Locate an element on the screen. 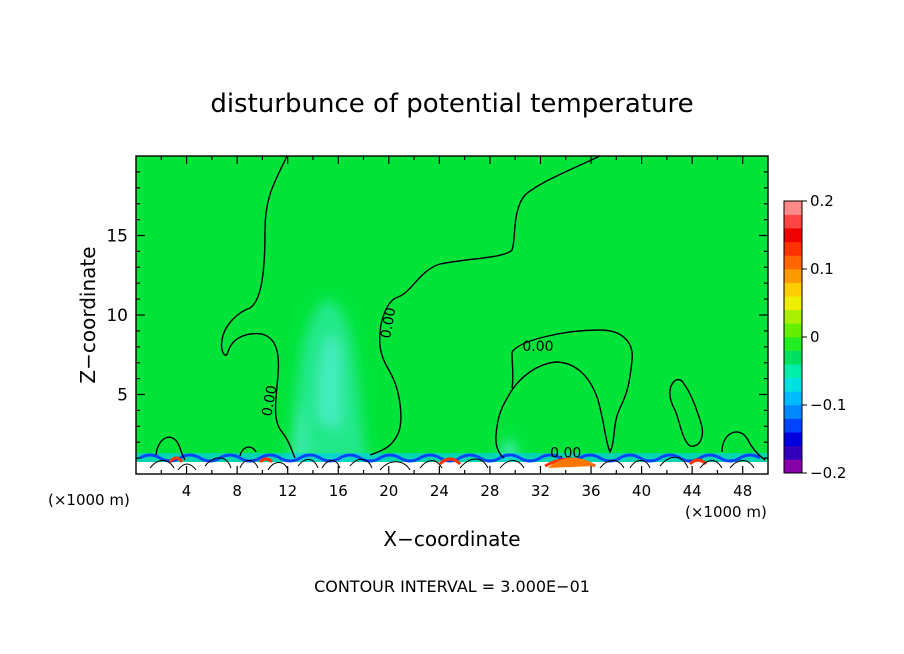  colorbar-tick-label: 0 is located at coordinates (815, 337).